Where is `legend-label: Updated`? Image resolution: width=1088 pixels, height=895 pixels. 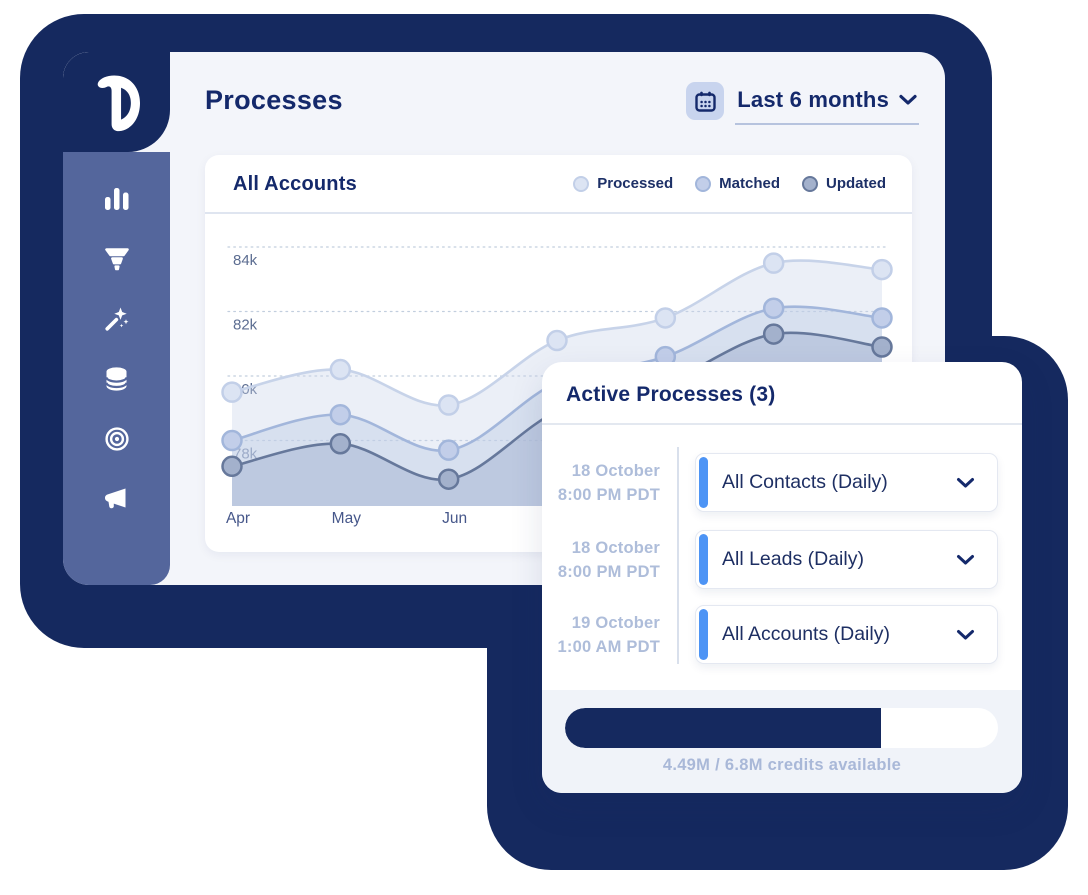
legend-label: Updated is located at coordinates (856, 183).